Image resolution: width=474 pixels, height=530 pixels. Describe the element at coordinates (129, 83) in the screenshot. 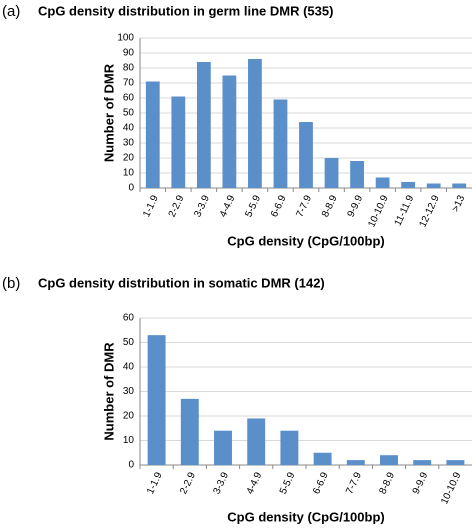

I see `y-tick-label: 70` at that location.